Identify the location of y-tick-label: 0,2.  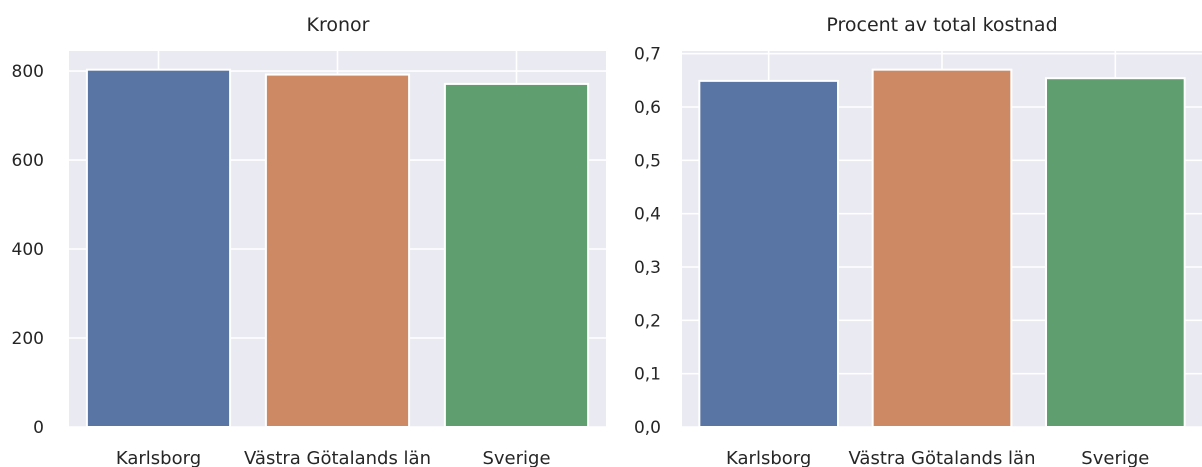
(647, 321).